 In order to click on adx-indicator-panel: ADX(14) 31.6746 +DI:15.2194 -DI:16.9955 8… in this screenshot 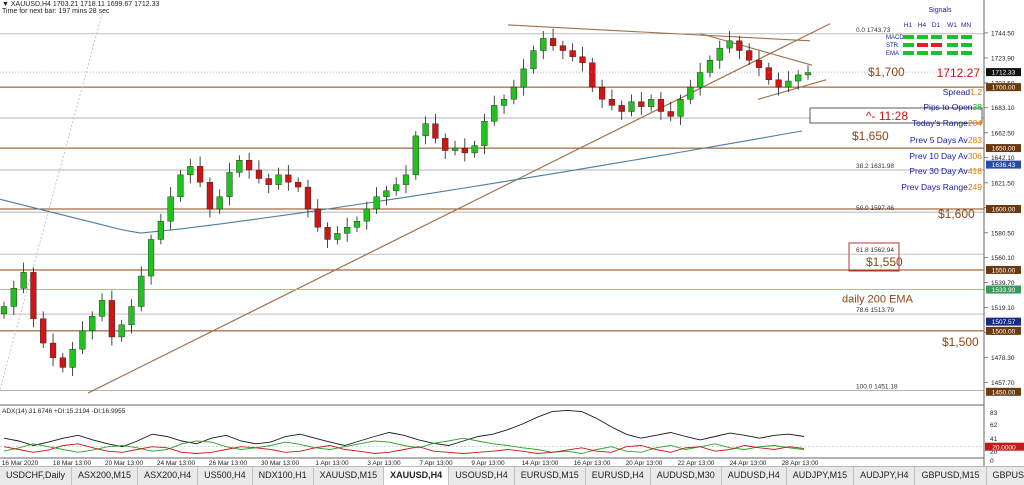, I will do `click(512, 434)`.